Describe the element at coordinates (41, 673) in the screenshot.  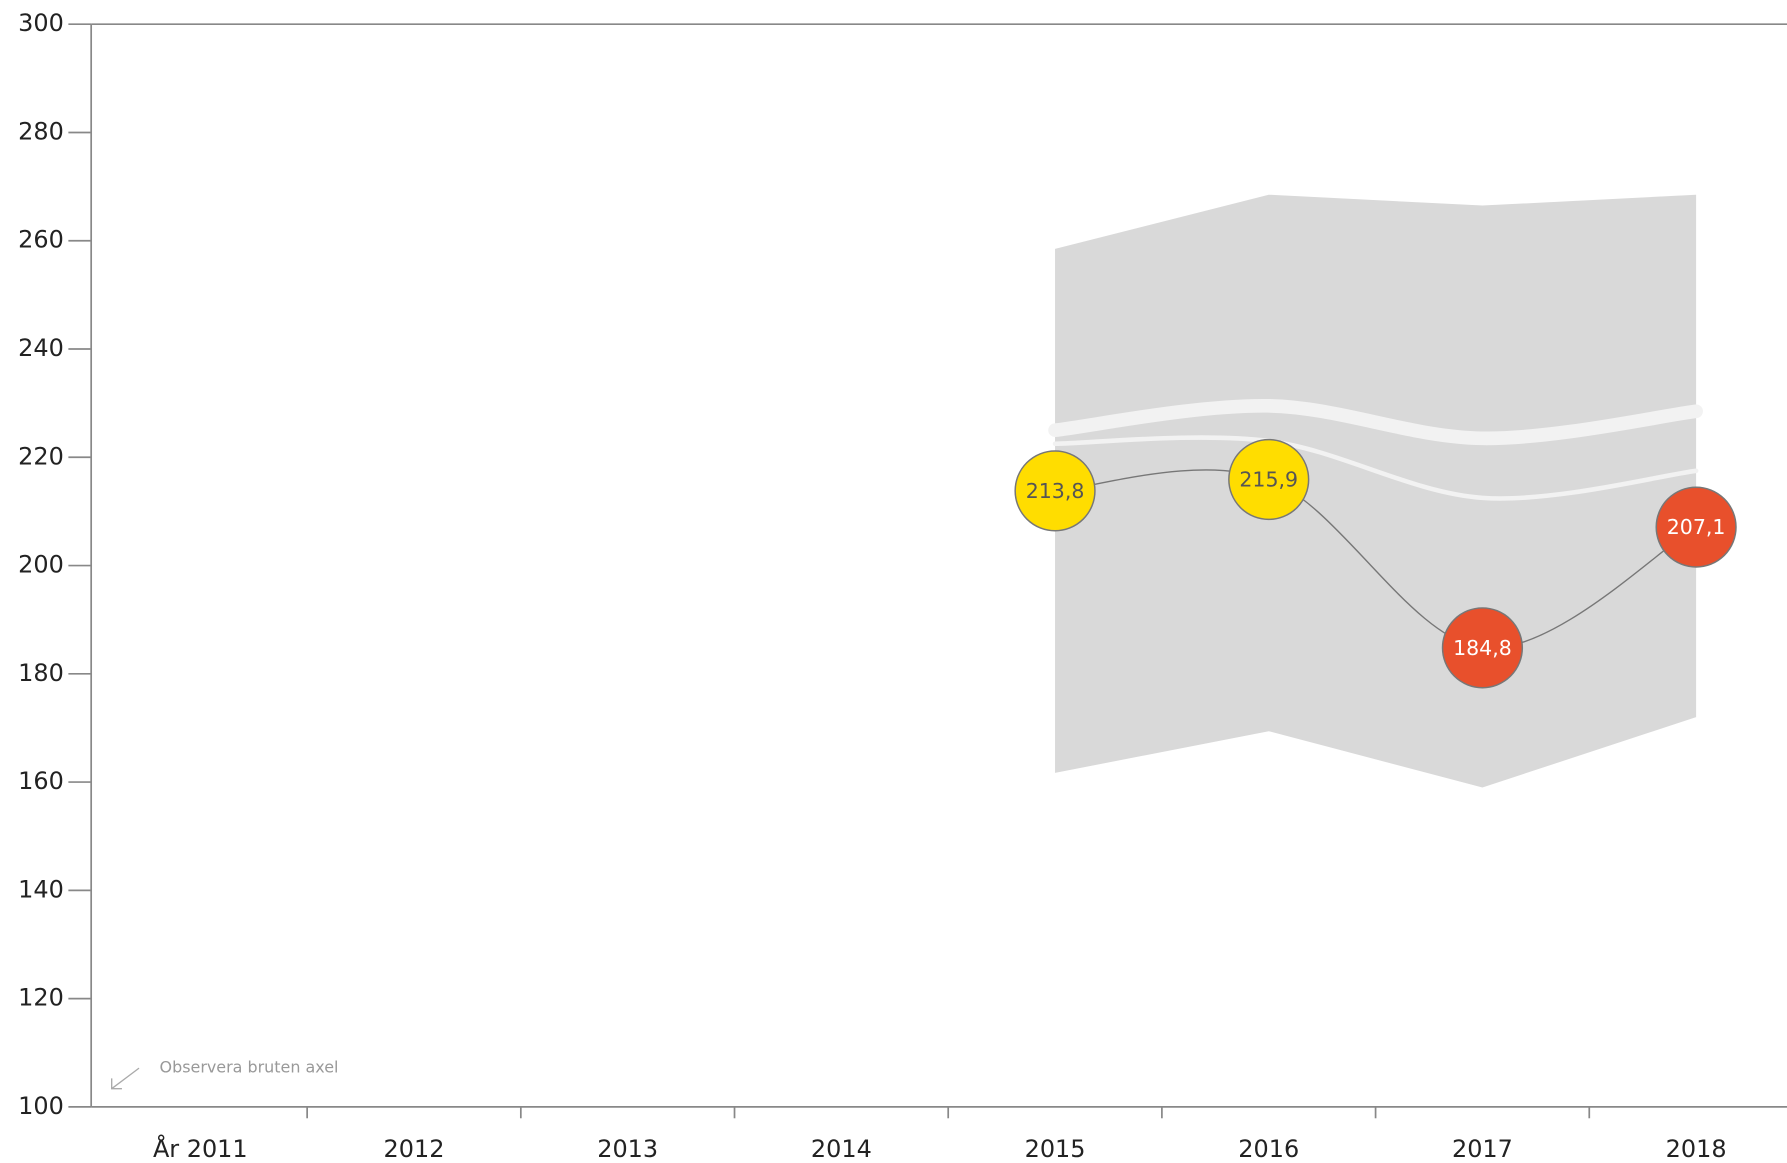
I see `y-tick-label: 180` at that location.